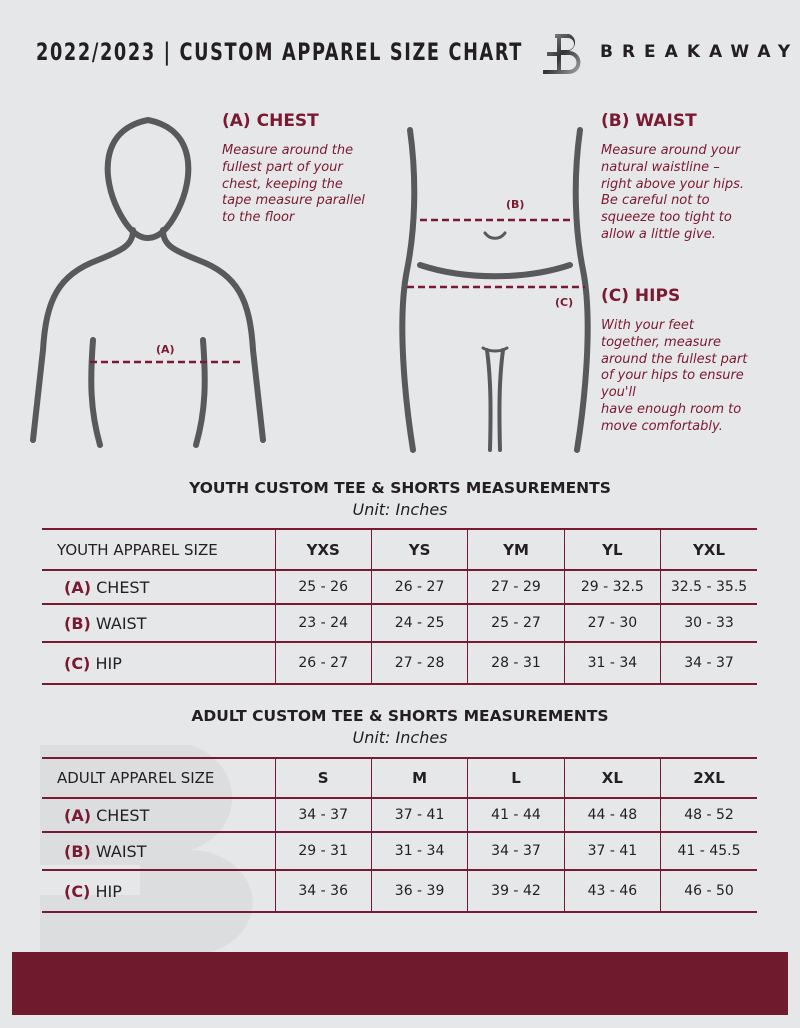 This screenshot has width=800, height=1028. Describe the element at coordinates (641, 296) in the screenshot. I see `hips-heading: (C) HIPS` at that location.